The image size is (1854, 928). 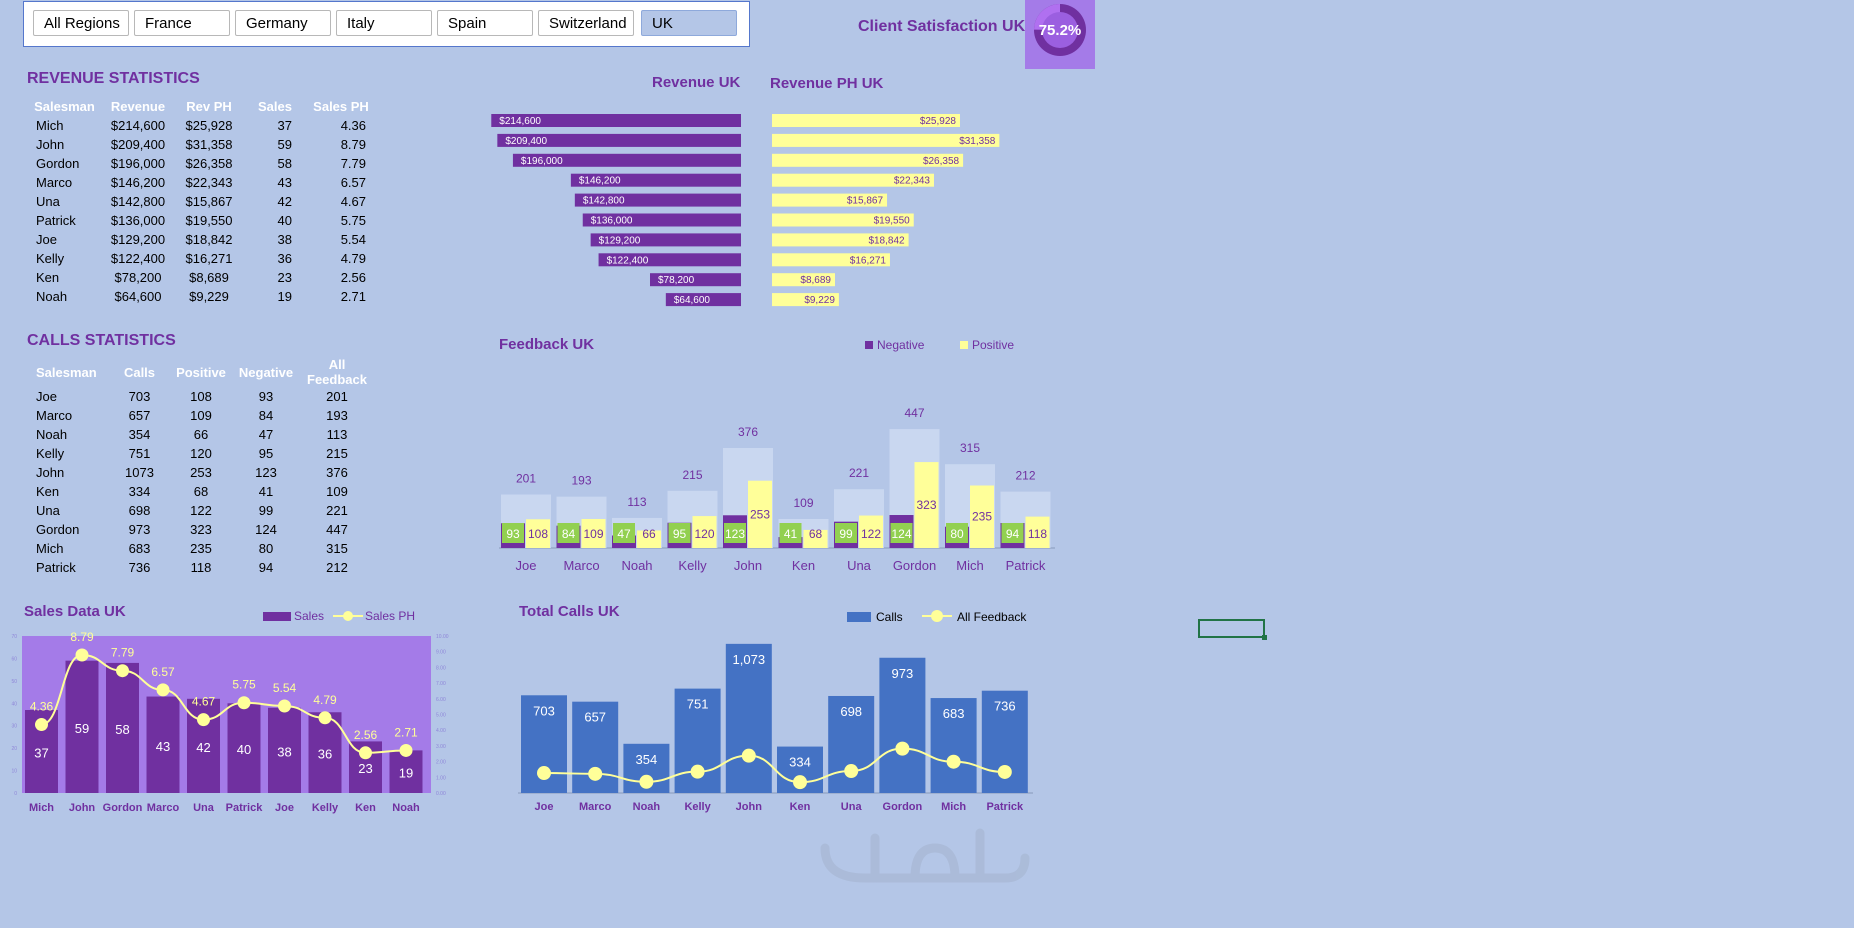 I want to click on slicer-all-regions: All Regions, so click(x=81, y=23).